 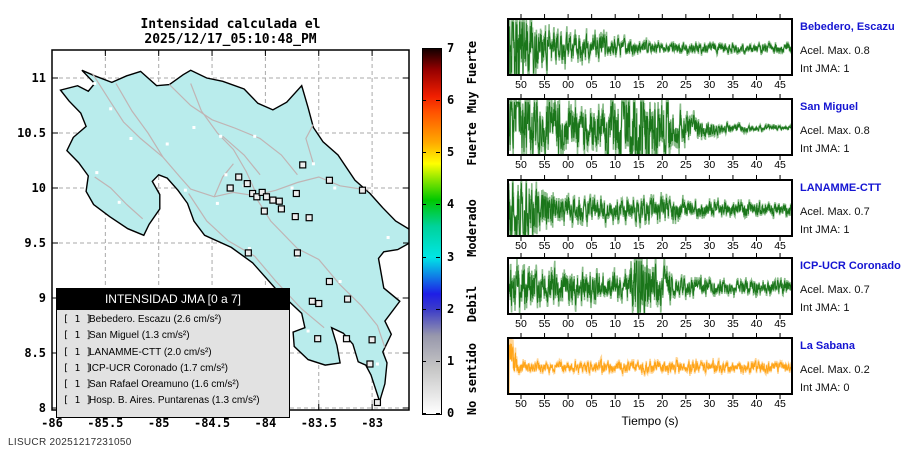 I want to click on acel-max-label: Acel. Max. 0.8, so click(x=835, y=51).